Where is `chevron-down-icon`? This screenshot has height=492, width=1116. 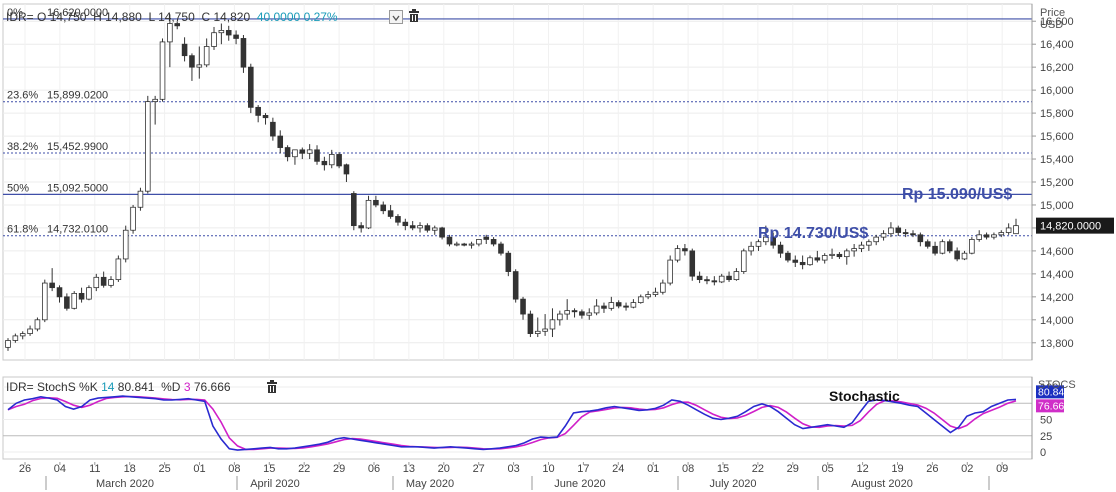
chevron-down-icon is located at coordinates (396, 17).